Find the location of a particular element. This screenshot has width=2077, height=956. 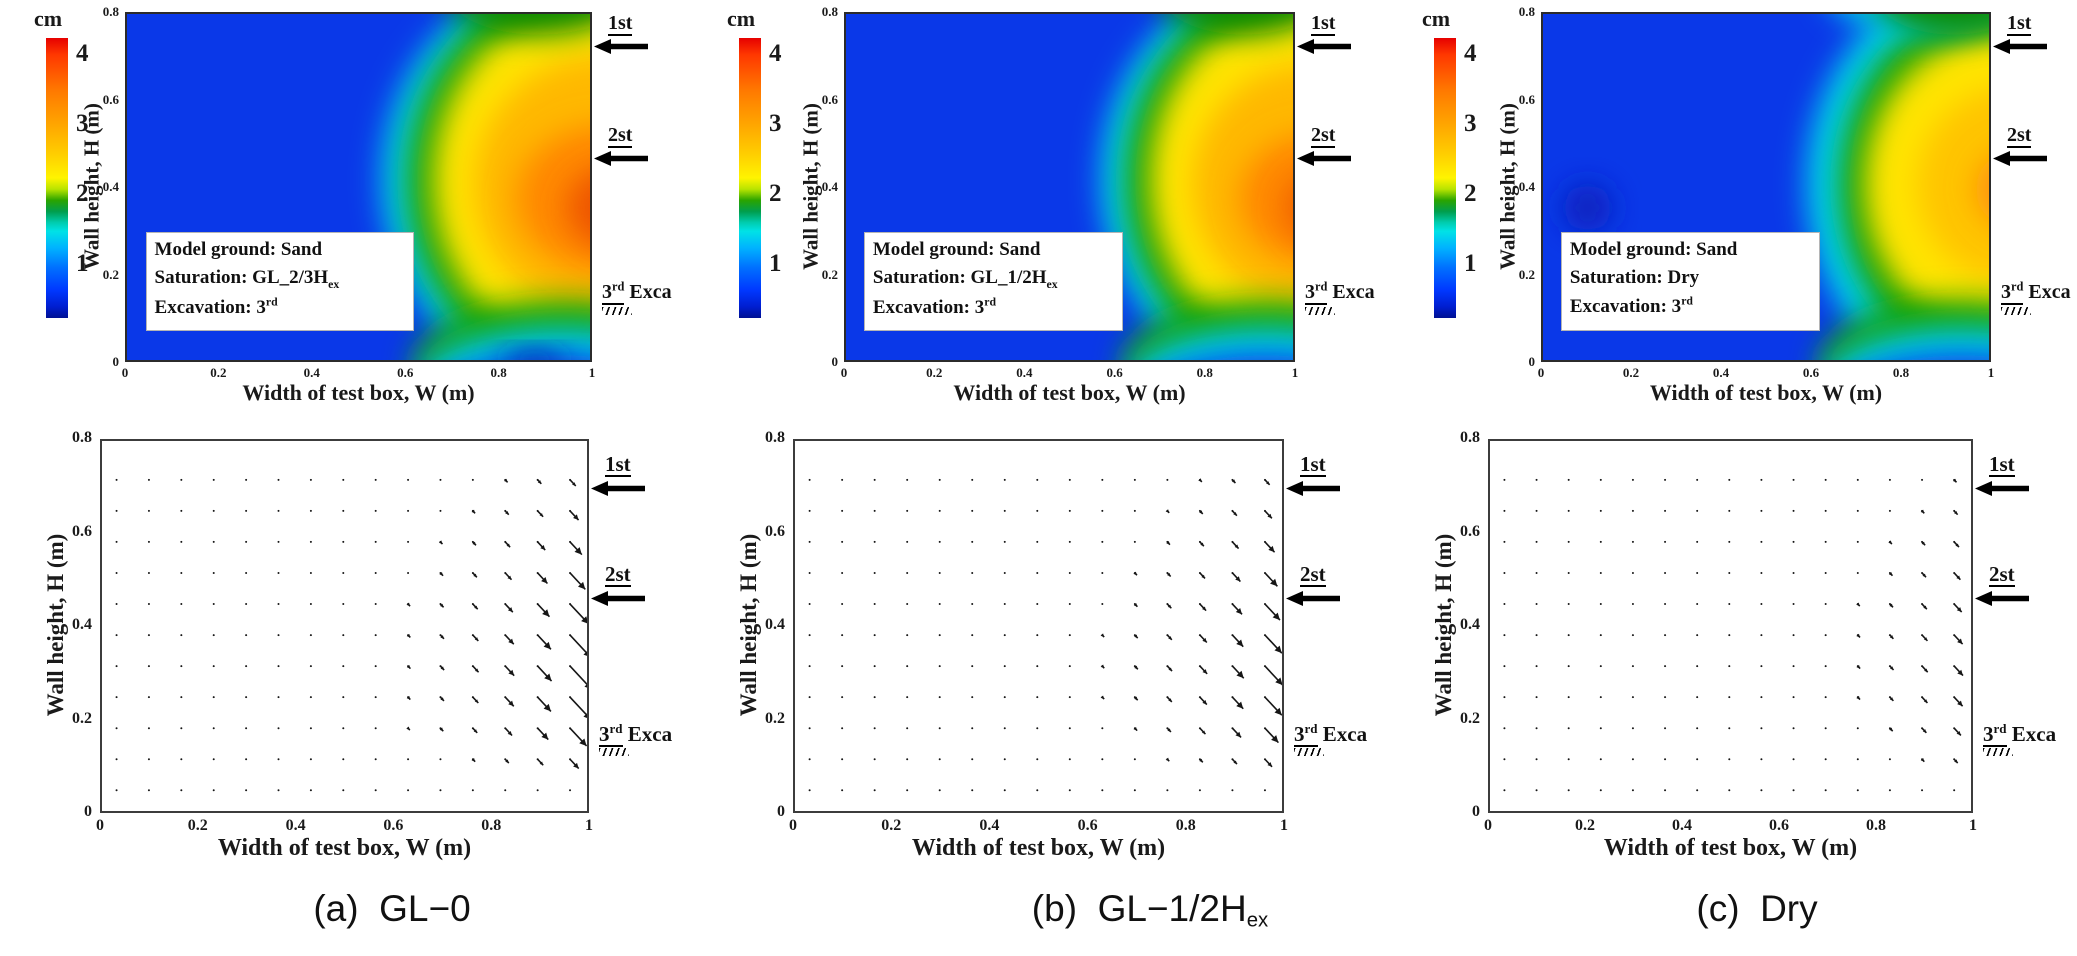

excavation-word: Exca is located at coordinates (648, 292).